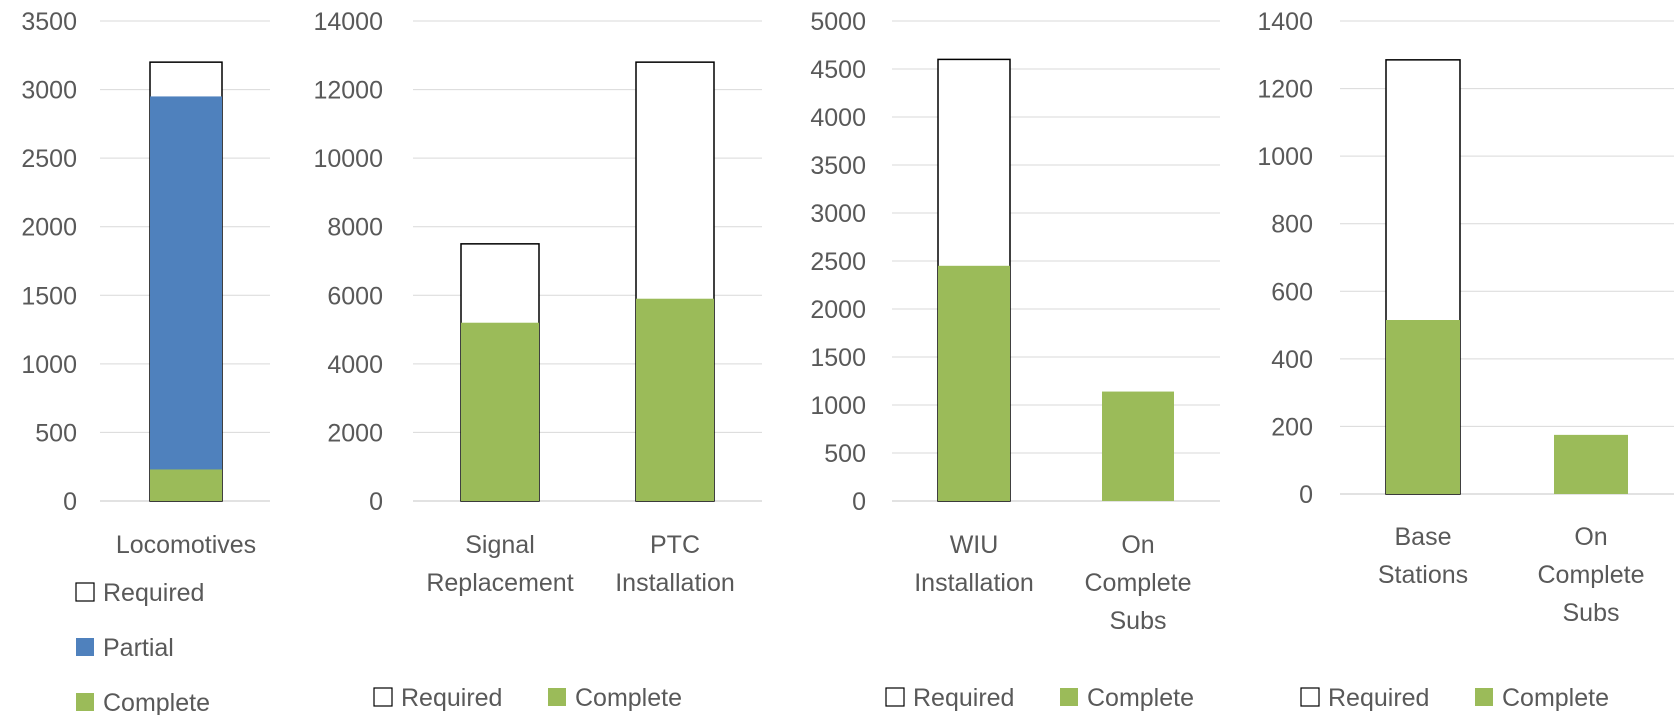  Describe the element at coordinates (675, 399) in the screenshot. I see `bar-complete-ptc-installation` at that location.